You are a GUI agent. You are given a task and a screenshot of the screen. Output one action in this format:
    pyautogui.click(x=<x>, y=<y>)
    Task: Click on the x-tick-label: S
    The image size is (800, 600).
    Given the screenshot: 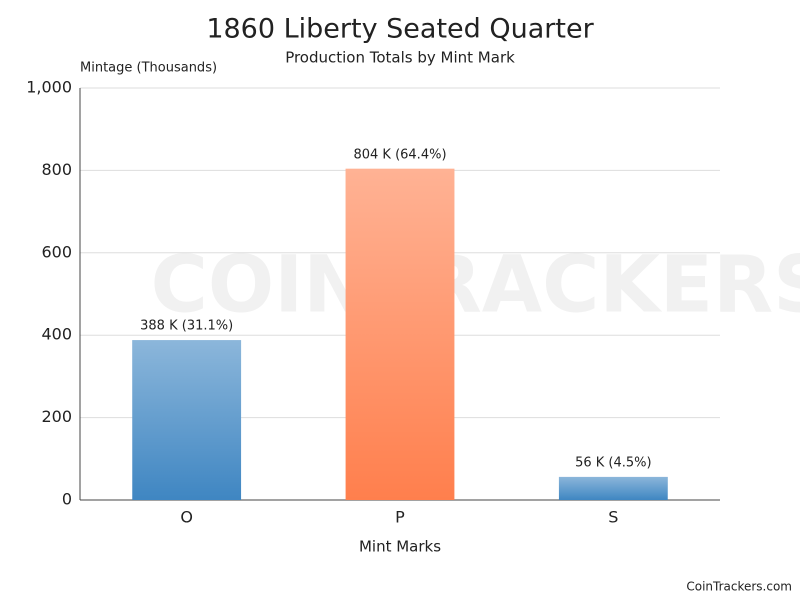 What is the action you would take?
    pyautogui.click(x=613, y=517)
    